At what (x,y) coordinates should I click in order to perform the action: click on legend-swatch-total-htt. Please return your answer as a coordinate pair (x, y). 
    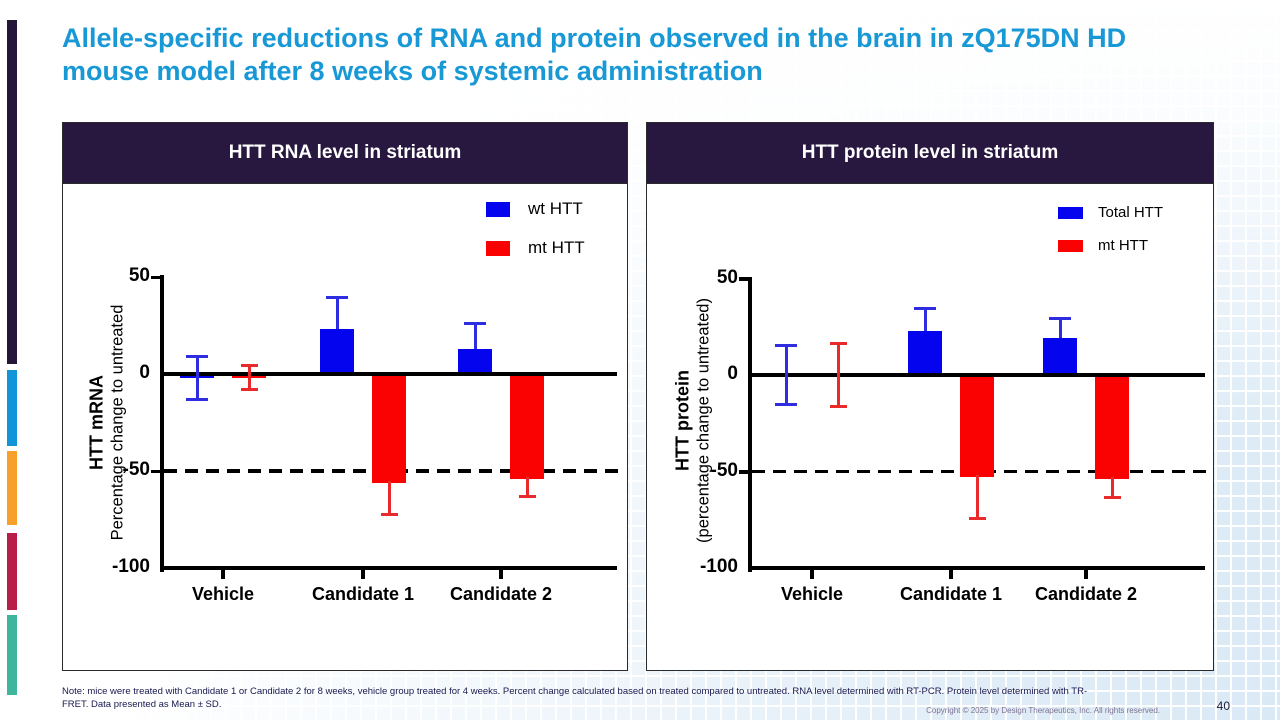
    Looking at the image, I should click on (1070, 212).